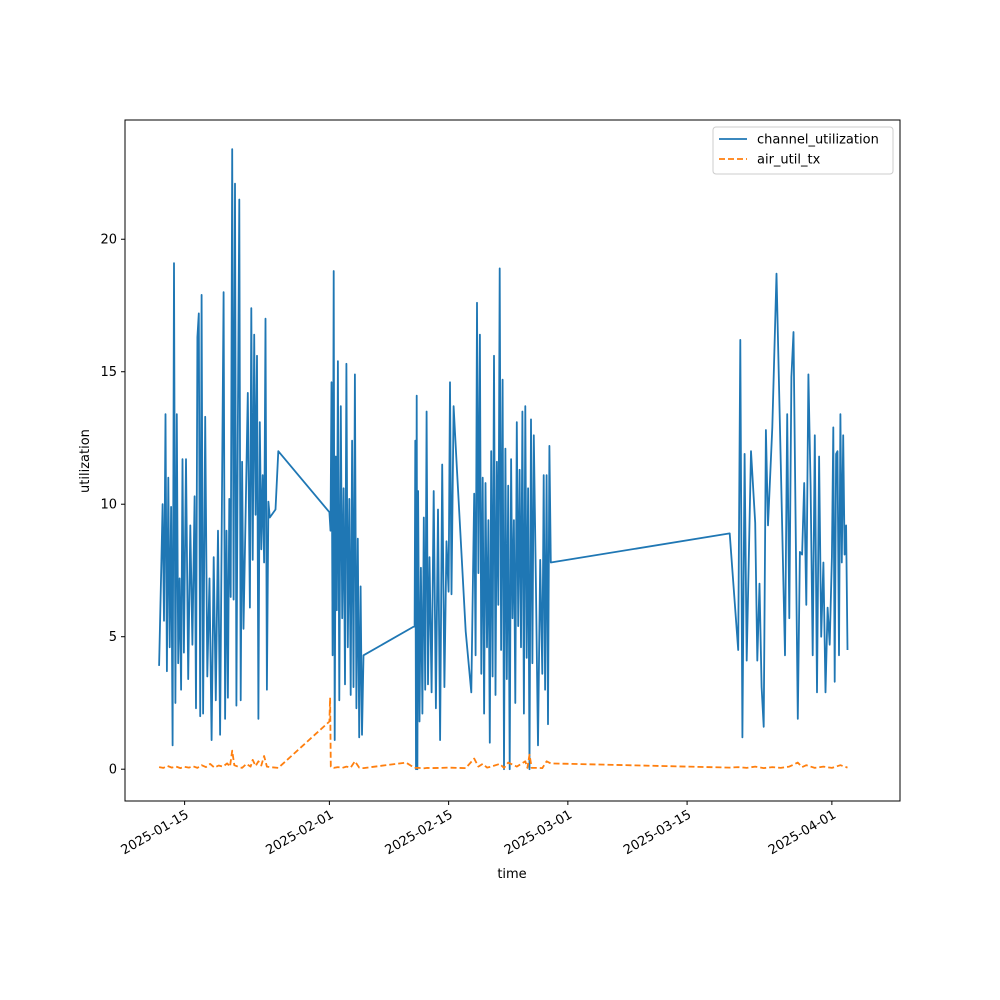  Describe the element at coordinates (113, 770) in the screenshot. I see `y-tick-label: 0` at that location.